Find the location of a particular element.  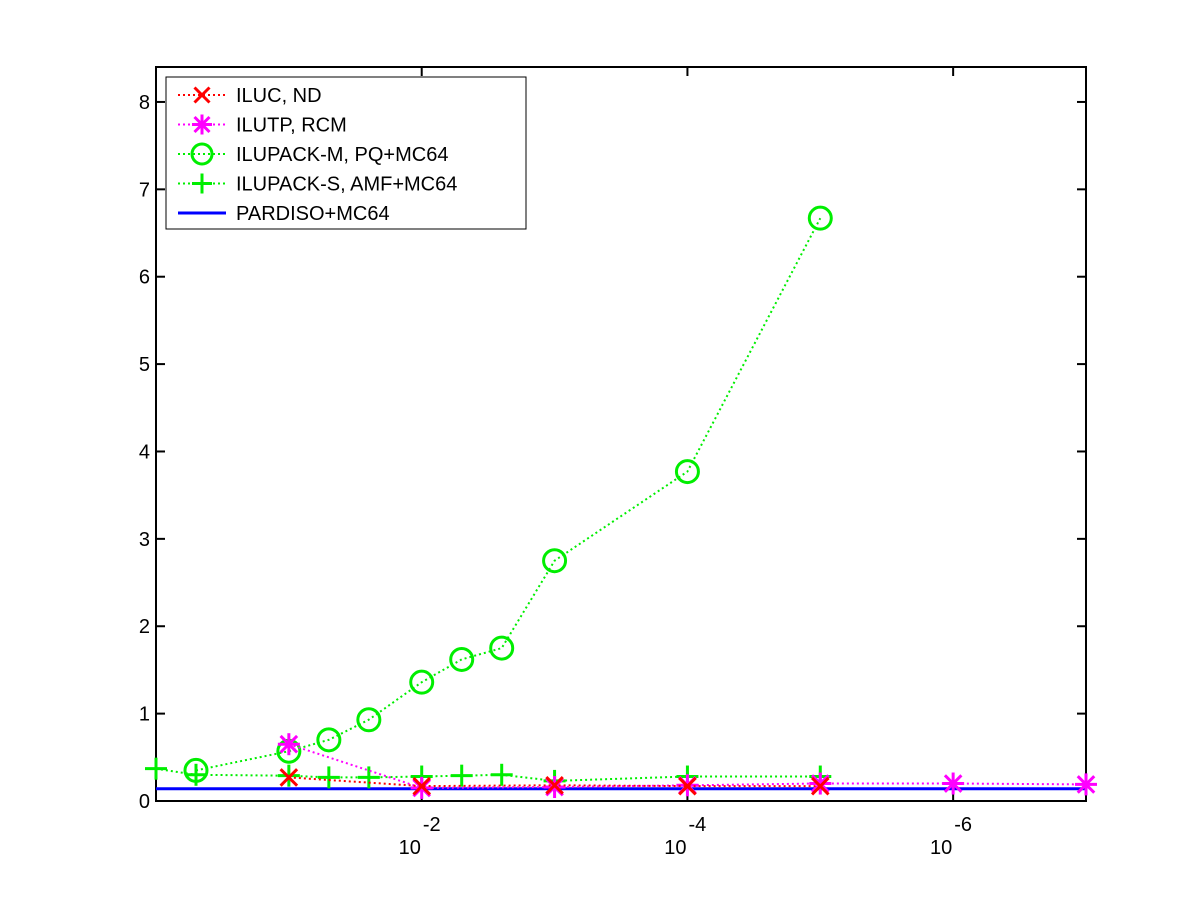

y-tick-label: 0 is located at coordinates (144, 802).